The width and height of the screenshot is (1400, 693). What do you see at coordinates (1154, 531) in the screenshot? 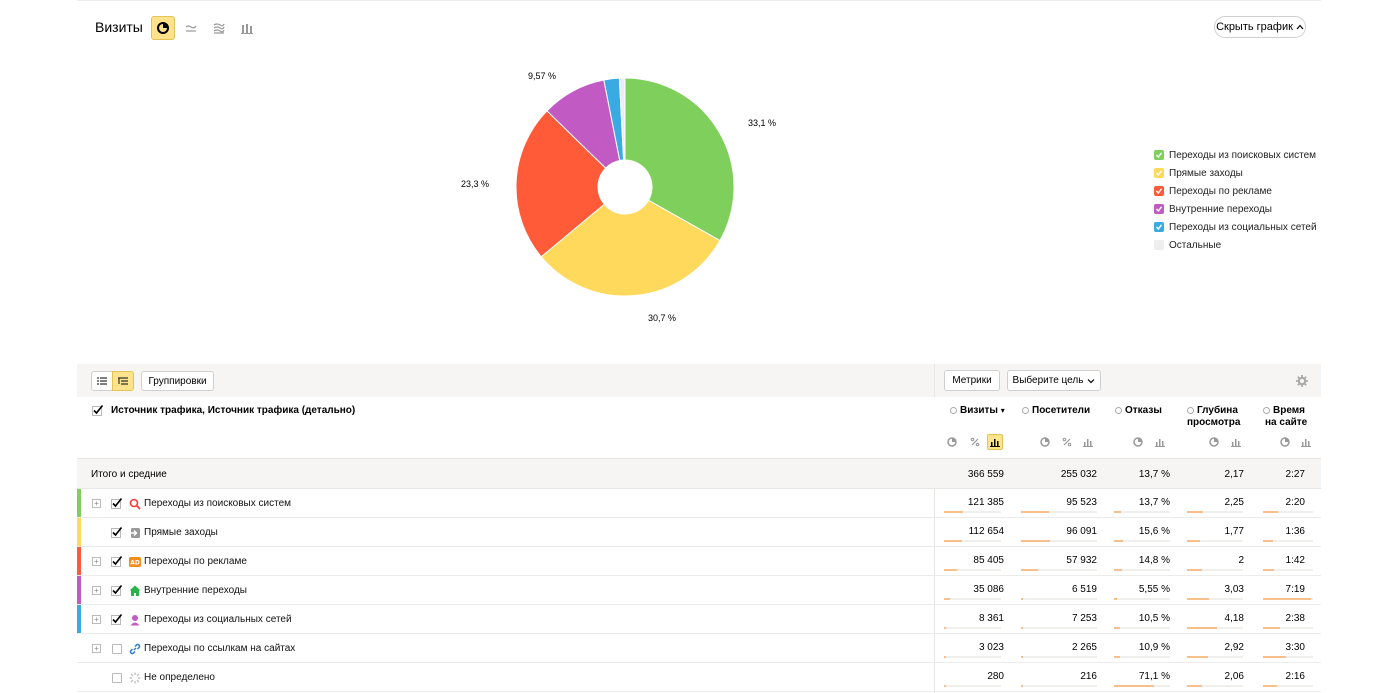
I see `row-value: 15,6 %` at bounding box center [1154, 531].